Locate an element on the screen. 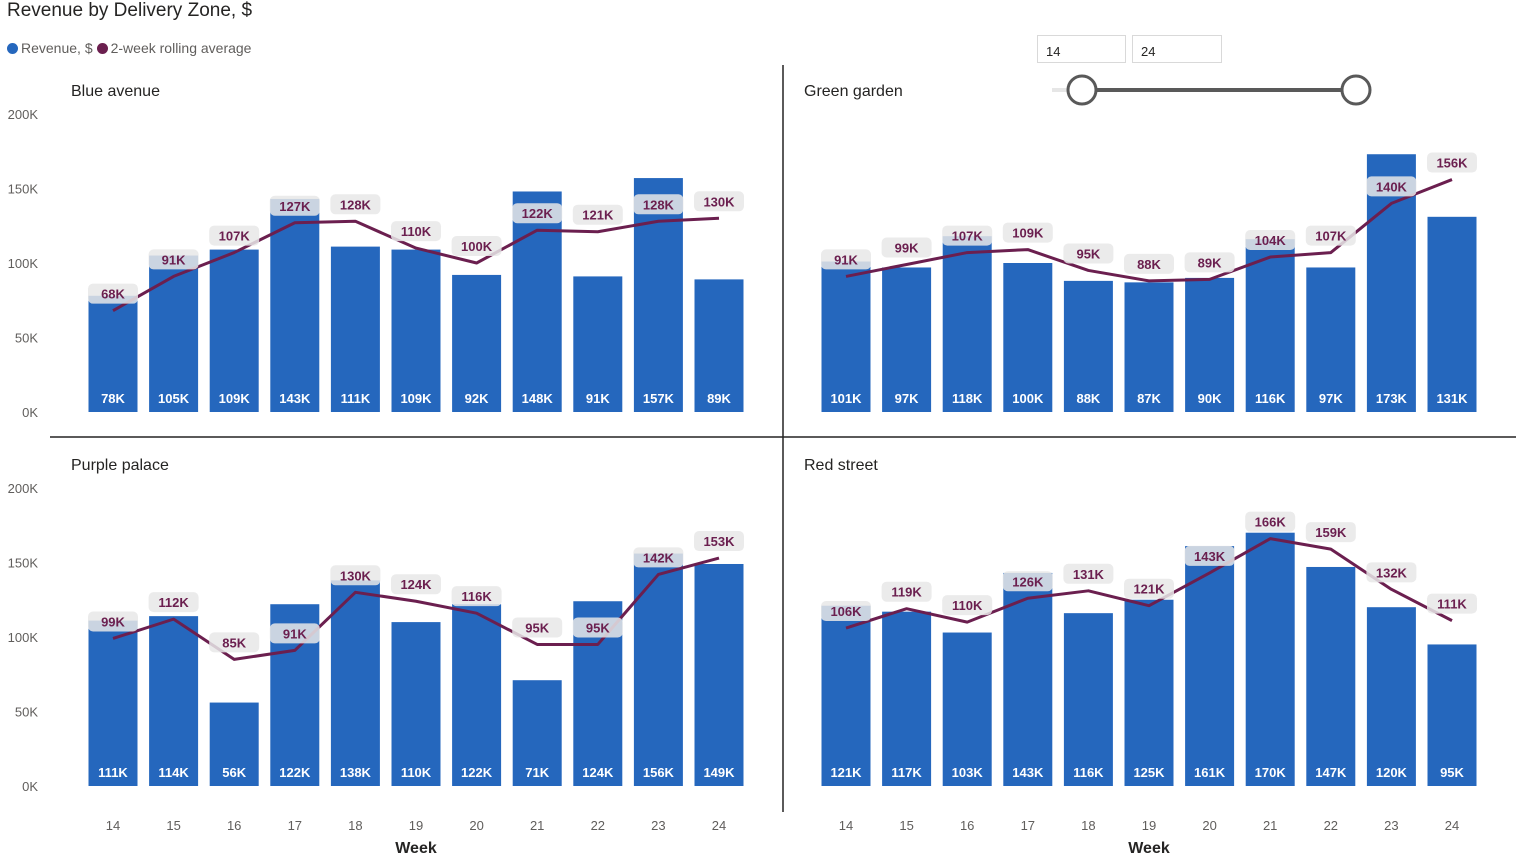  revenue-data-label: 103K is located at coordinates (968, 772).